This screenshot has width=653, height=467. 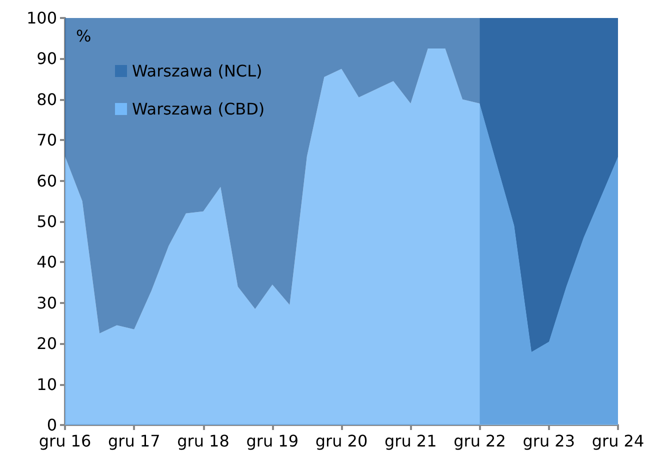 What do you see at coordinates (51, 425) in the screenshot?
I see `y-tick-label: 0` at bounding box center [51, 425].